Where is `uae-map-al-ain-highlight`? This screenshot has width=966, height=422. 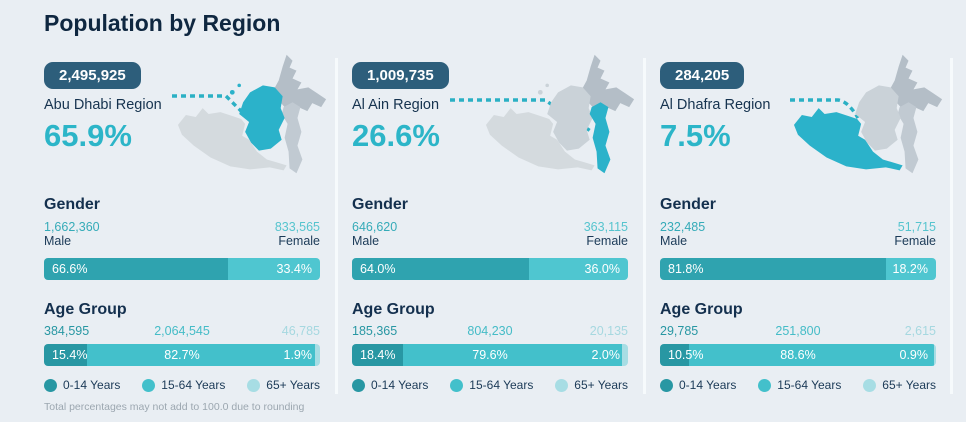 uae-map-al-ain-highlight is located at coordinates (560, 114).